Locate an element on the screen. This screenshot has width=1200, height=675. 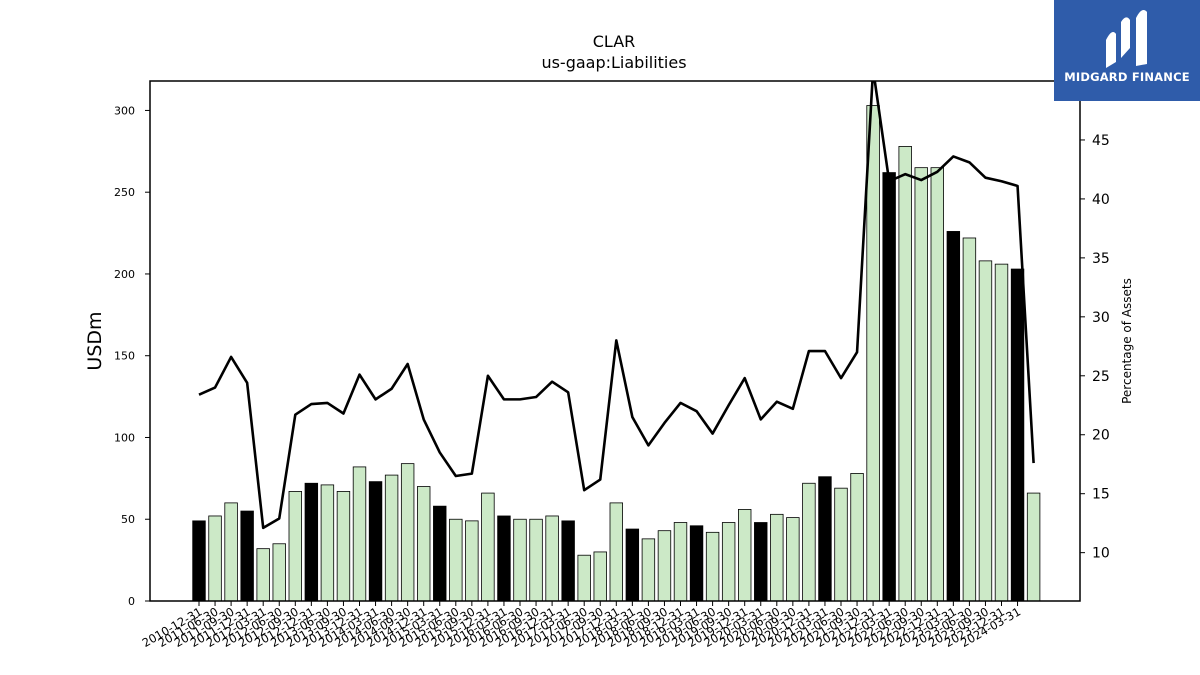
y2-tick-label-35: 35 is located at coordinates (1101, 259).